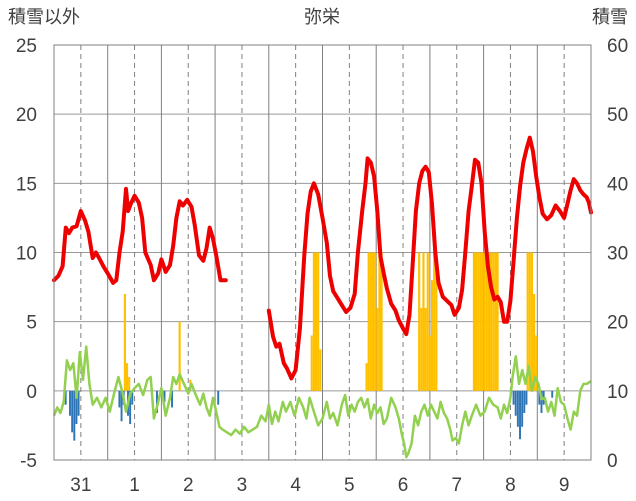 This screenshot has width=636, height=501. What do you see at coordinates (80, 485) in the screenshot?
I see `x-tick-label: 31` at bounding box center [80, 485].